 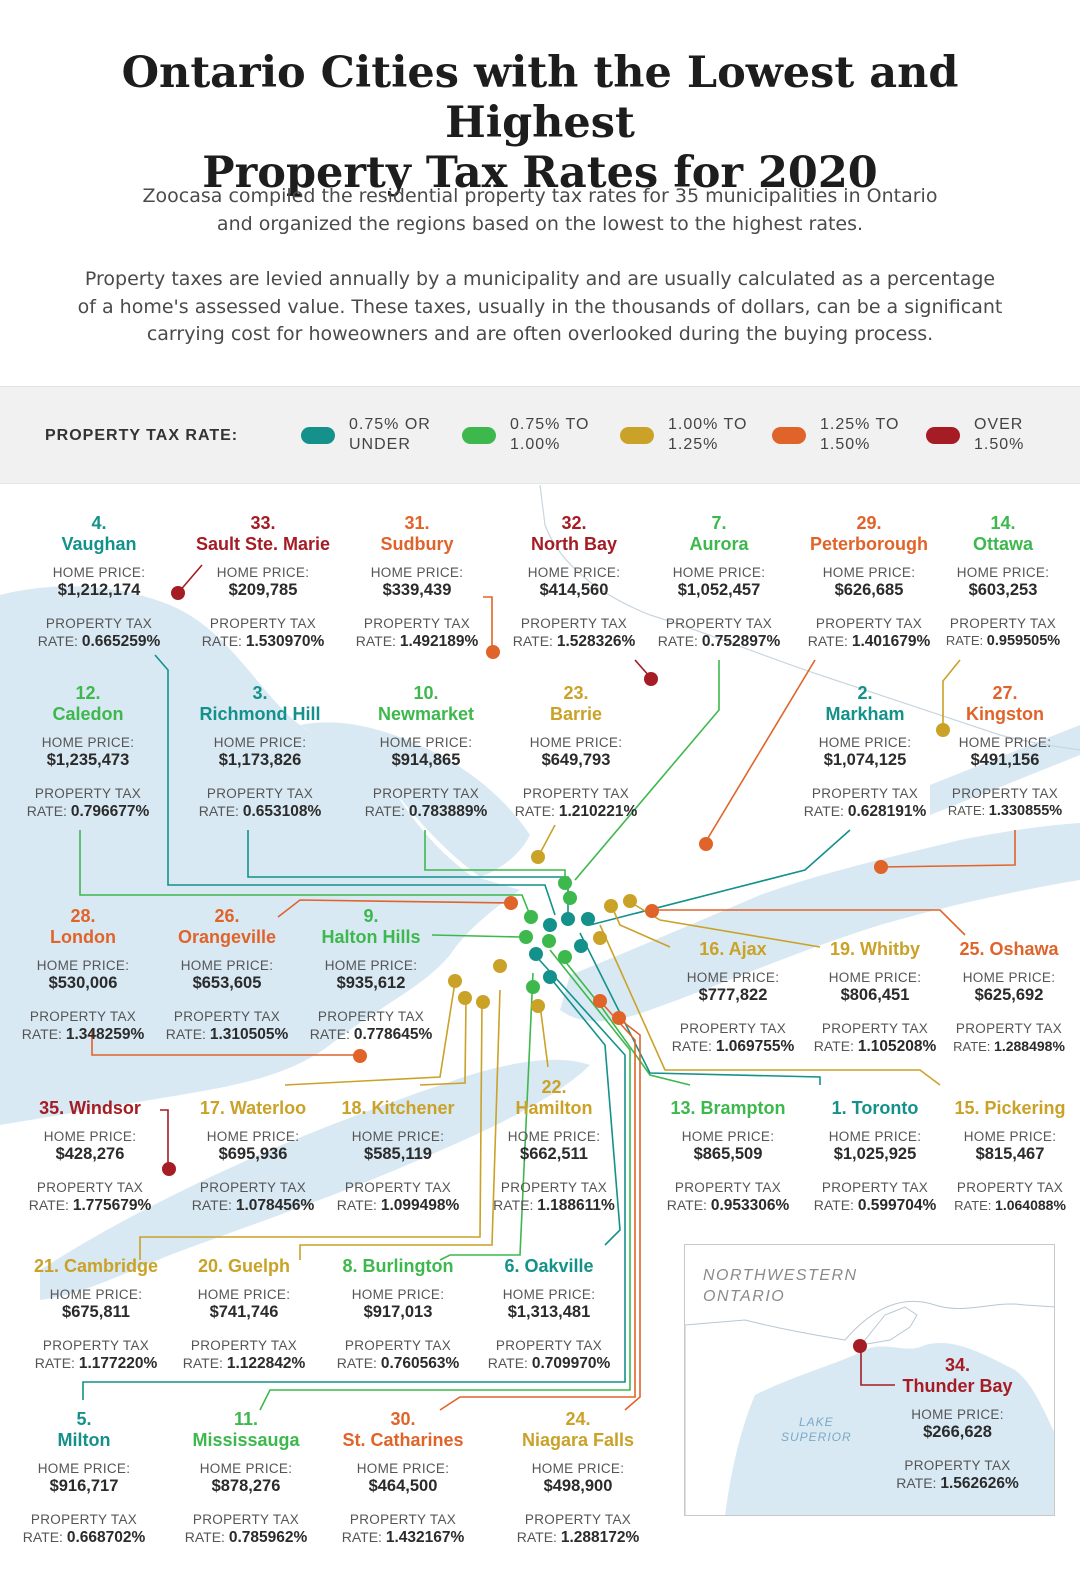 What do you see at coordinates (533, 987) in the screenshot?
I see `dot-burlington` at bounding box center [533, 987].